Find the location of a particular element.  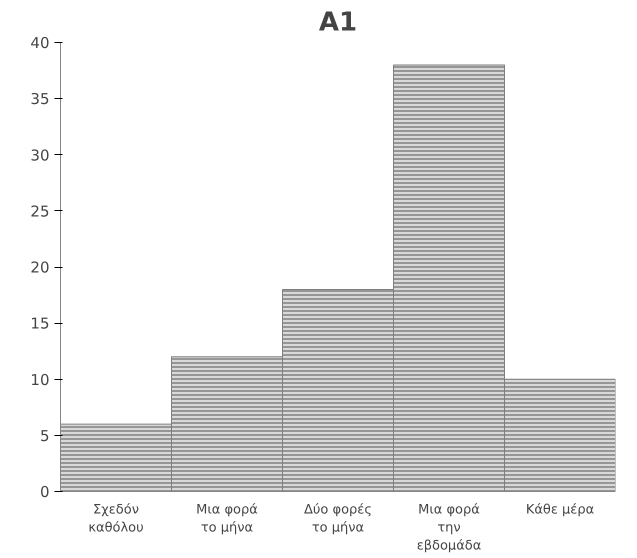

chart-title: A1 is located at coordinates (338, 23).